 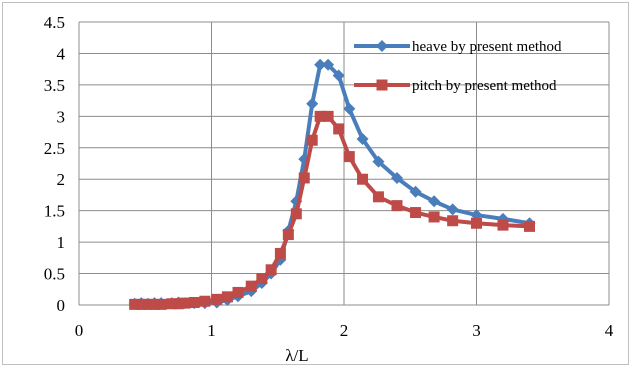 What do you see at coordinates (61, 242) in the screenshot?
I see `y-tick-label: 1` at bounding box center [61, 242].